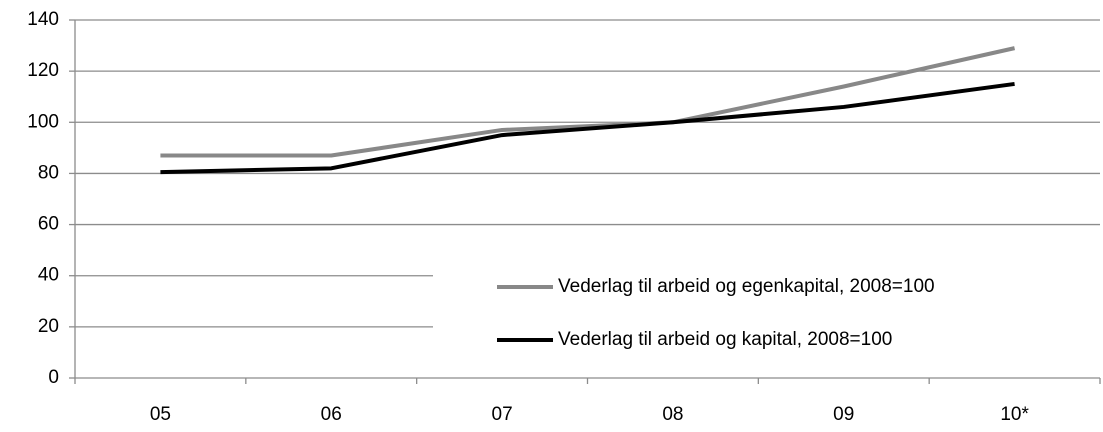 This screenshot has height=432, width=1103. What do you see at coordinates (160, 414) in the screenshot?
I see `x-tick-label: 05` at bounding box center [160, 414].